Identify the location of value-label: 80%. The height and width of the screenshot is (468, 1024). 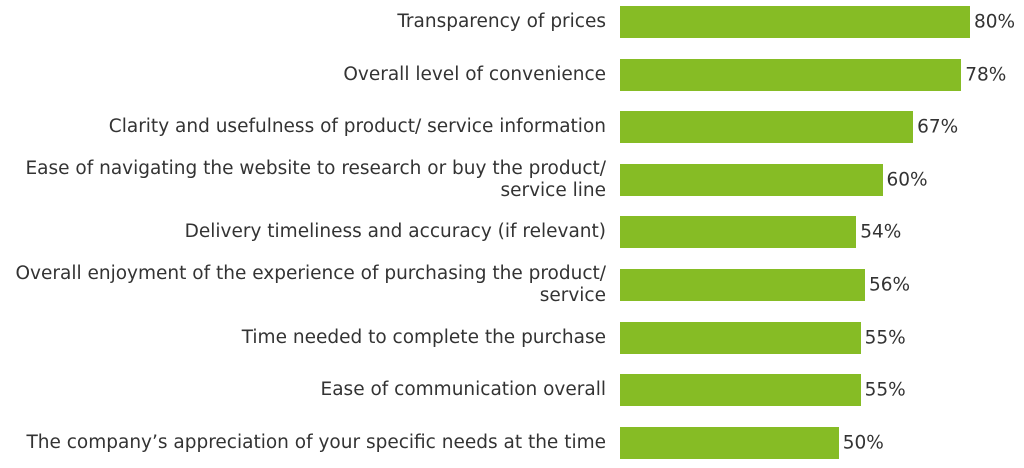
(995, 22).